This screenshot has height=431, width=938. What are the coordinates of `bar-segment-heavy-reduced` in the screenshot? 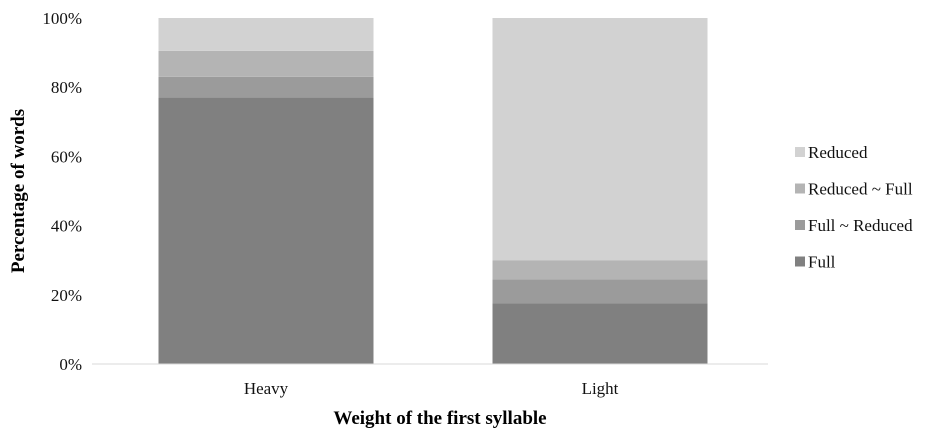 It's located at (266, 34).